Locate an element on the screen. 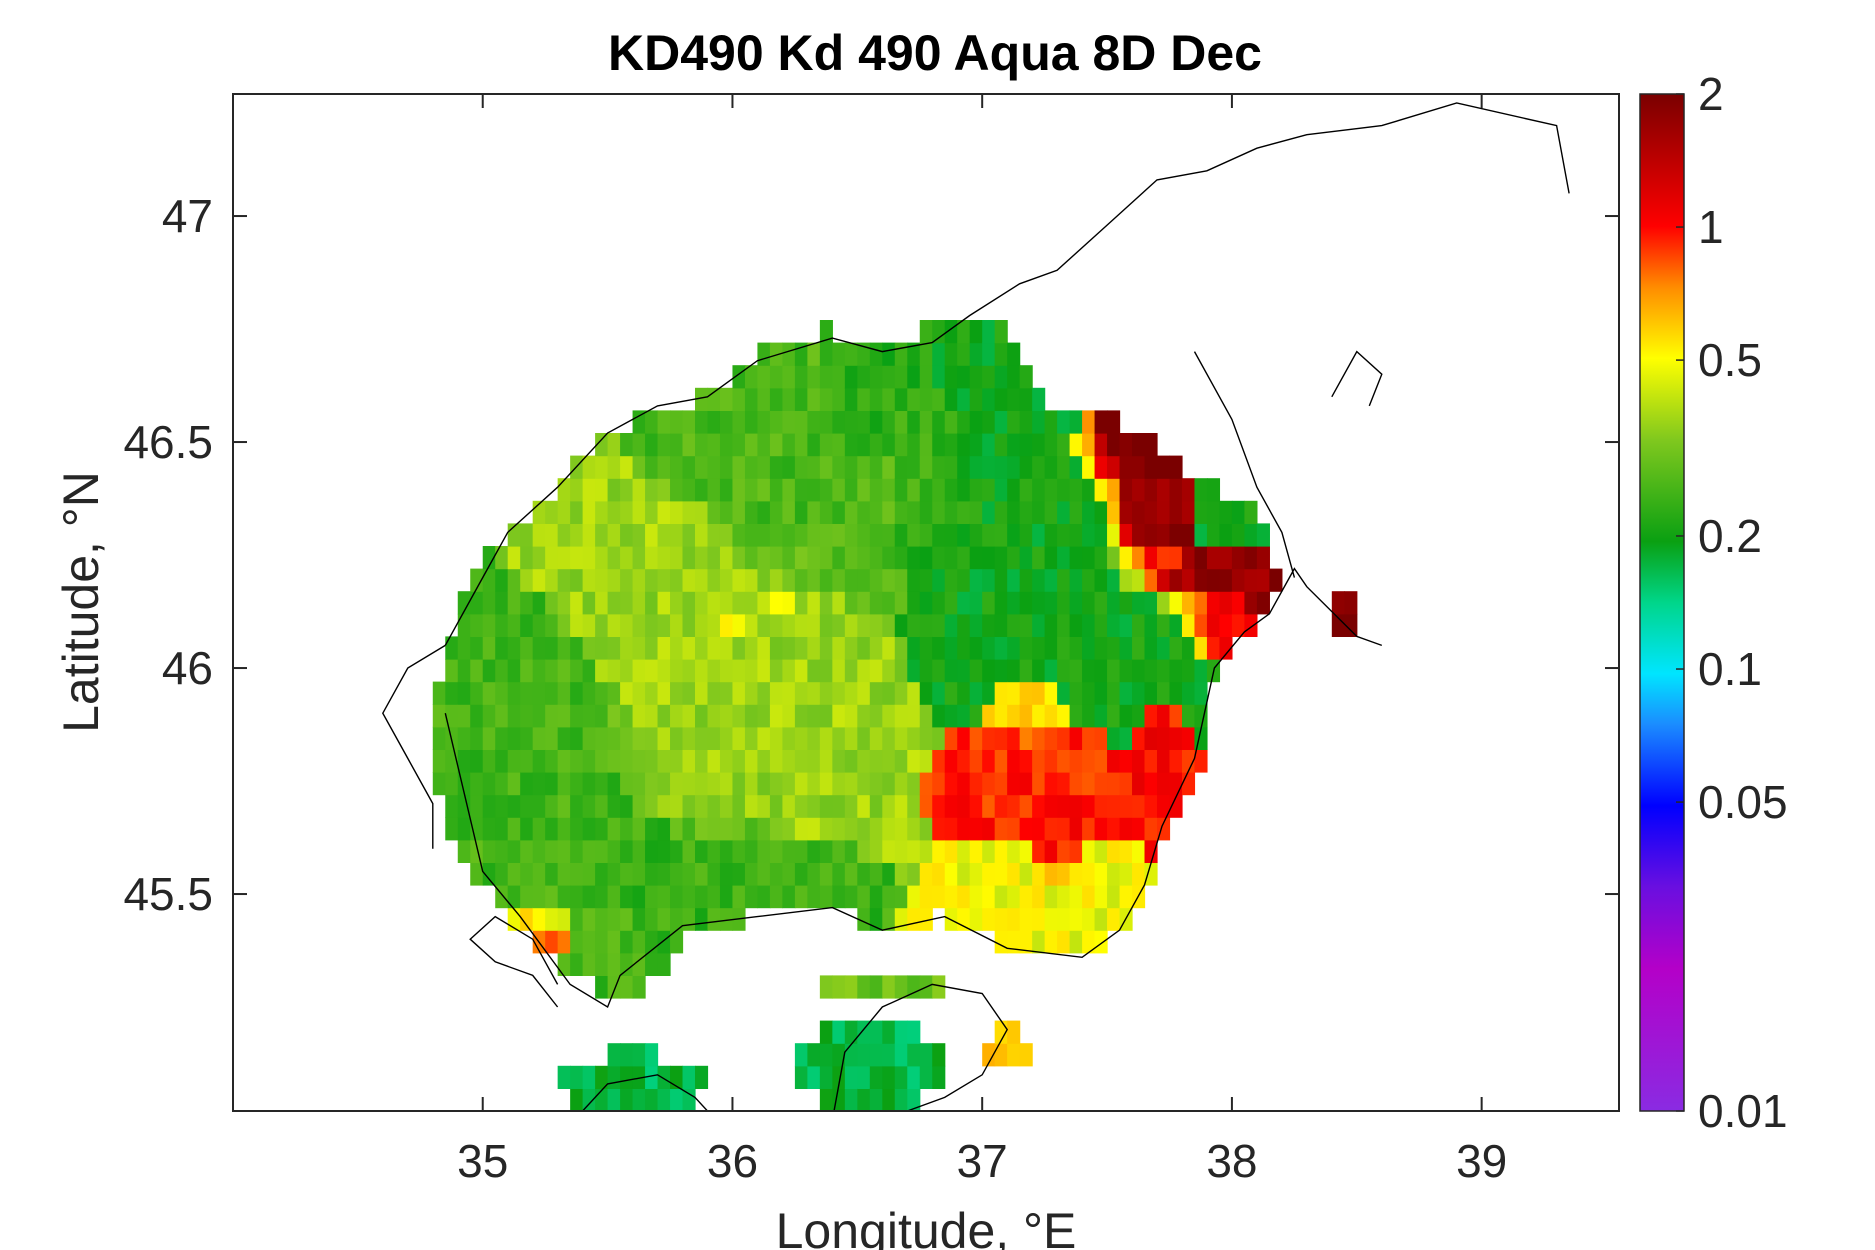 The height and width of the screenshot is (1250, 1875). x-tick-label: 38 is located at coordinates (1231, 1161).